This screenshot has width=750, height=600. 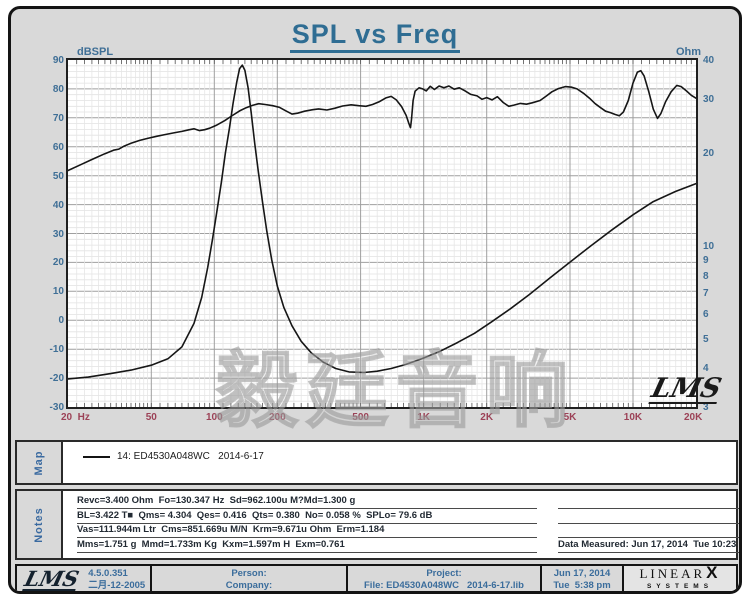 I want to click on lms-logo: LMS, so click(x=52, y=578).